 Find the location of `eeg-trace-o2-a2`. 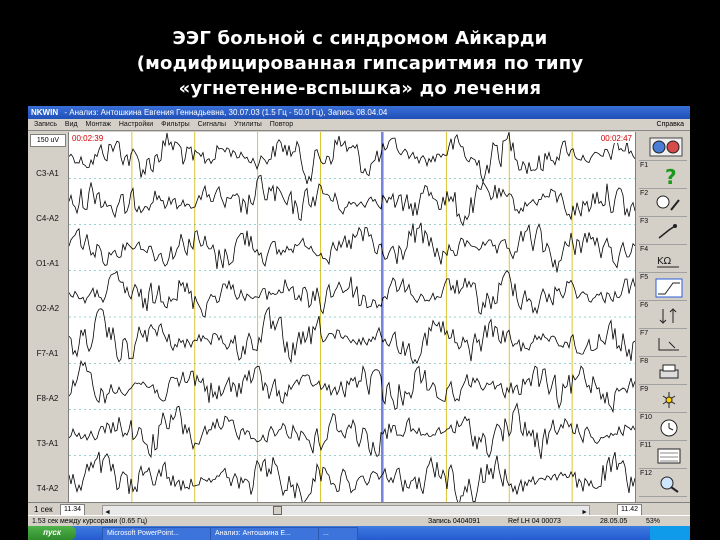

eeg-trace-o2-a2 is located at coordinates (352, 293).